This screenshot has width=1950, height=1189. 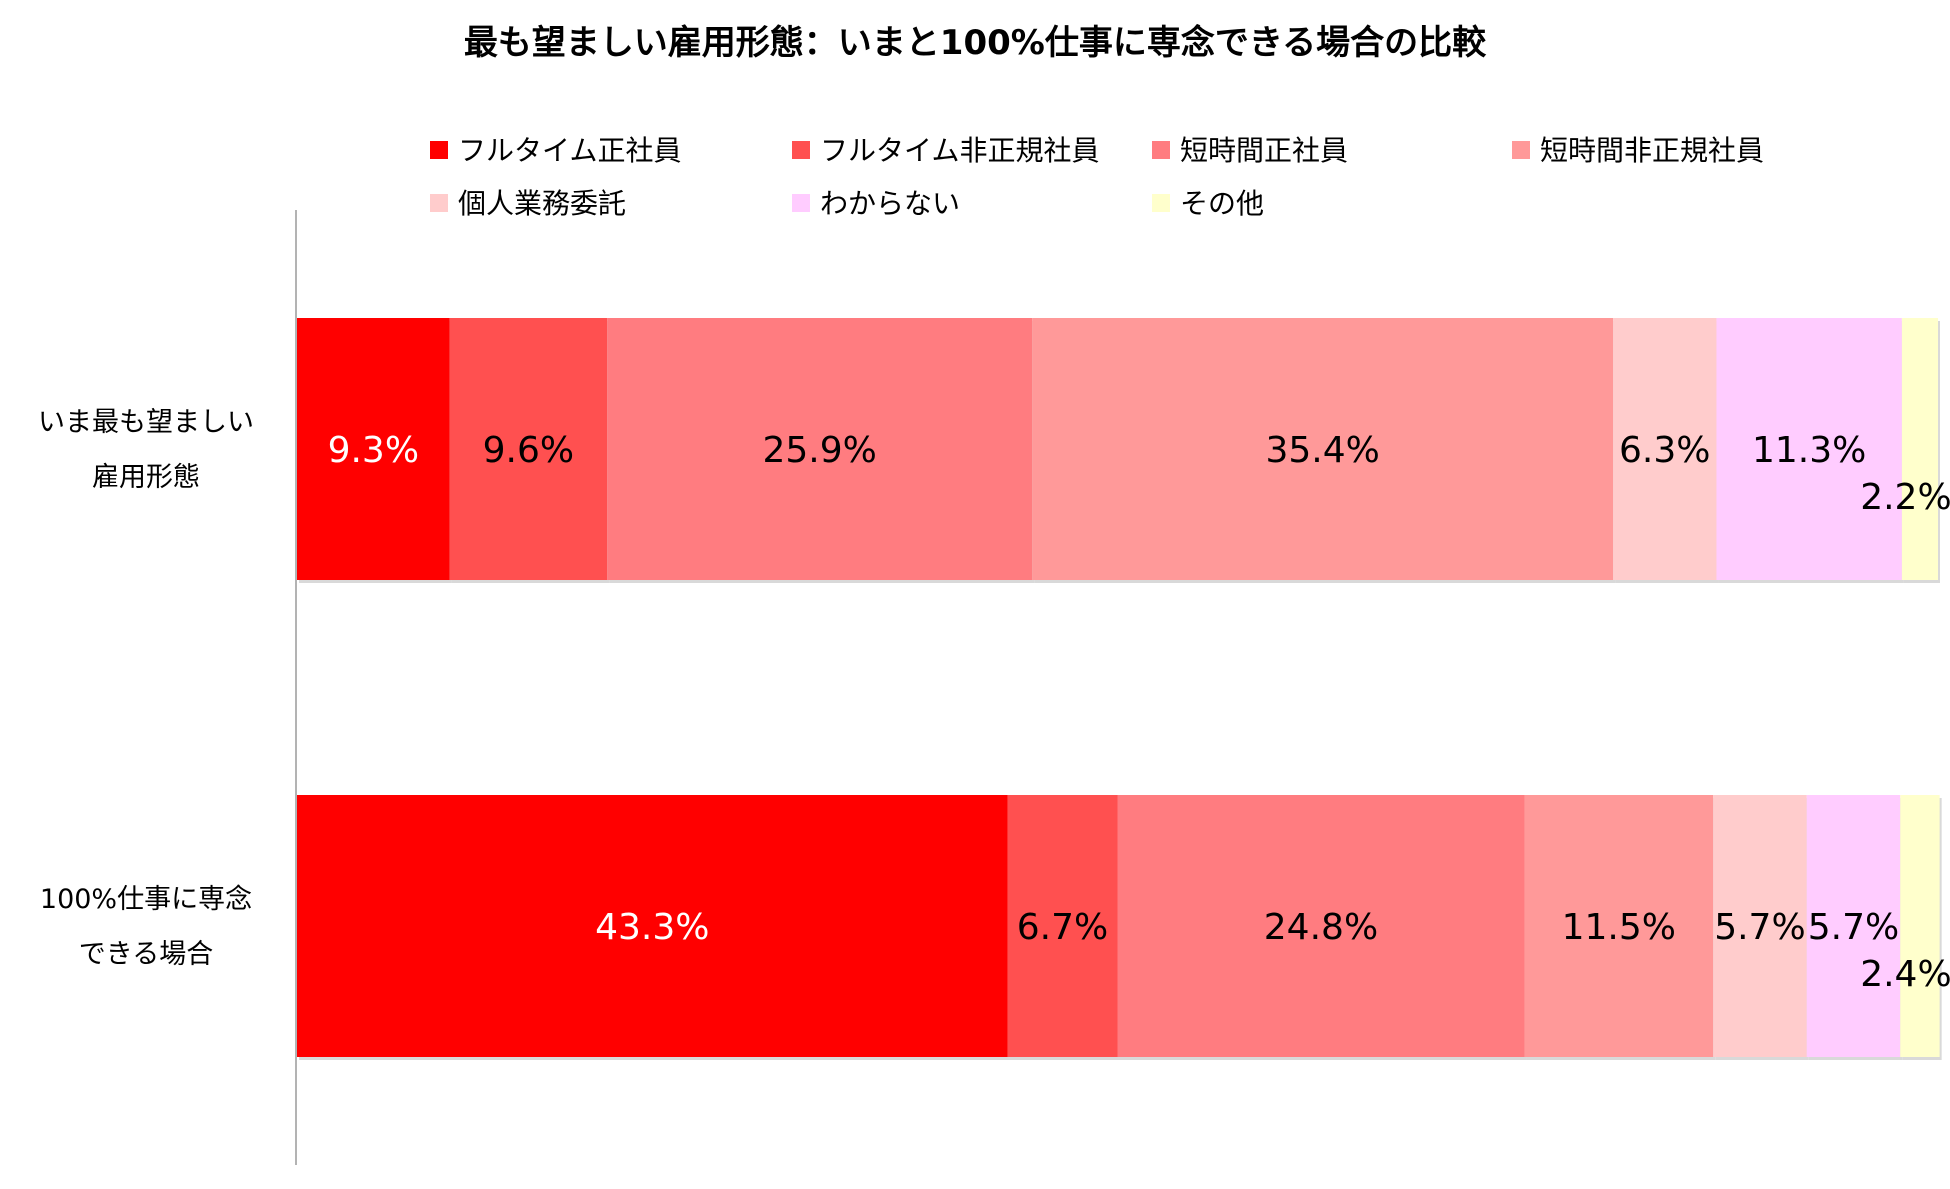 I want to click on category-label: 100%仕事に専念, so click(x=146, y=899).